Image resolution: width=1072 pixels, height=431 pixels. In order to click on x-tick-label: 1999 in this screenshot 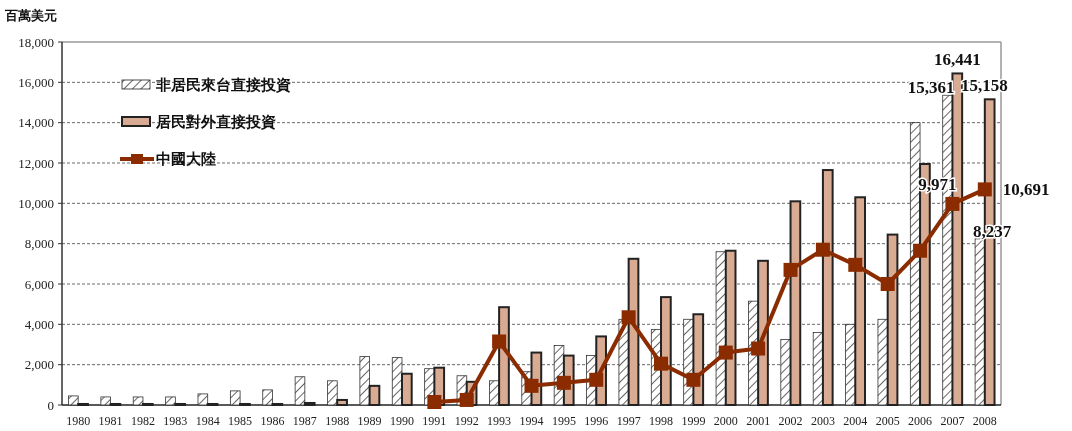, I will do `click(693, 421)`.